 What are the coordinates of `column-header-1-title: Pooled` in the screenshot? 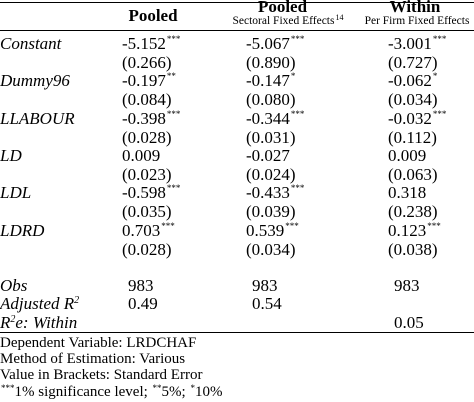 It's located at (153, 15).